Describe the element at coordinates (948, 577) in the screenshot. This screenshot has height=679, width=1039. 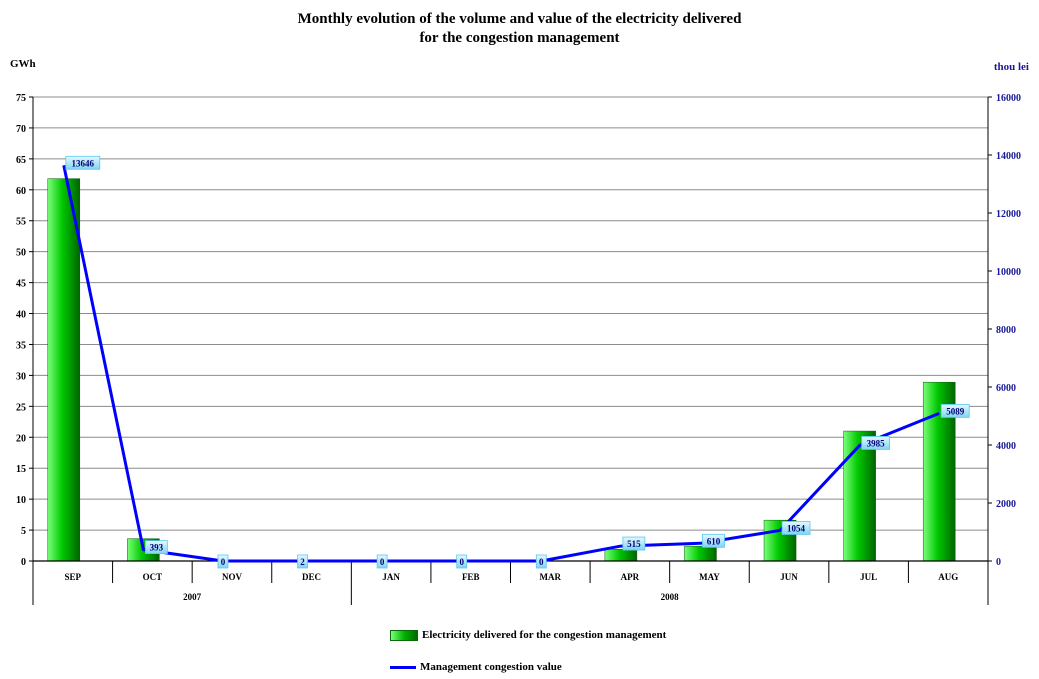
I see `x-tick-label: AUG` at that location.